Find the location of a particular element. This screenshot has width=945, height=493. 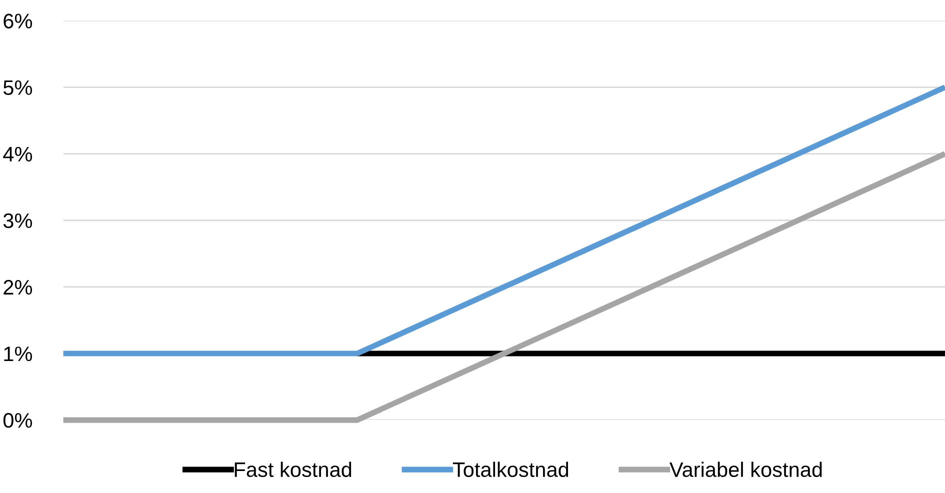

y-tick-label: 1% is located at coordinates (18, 354).